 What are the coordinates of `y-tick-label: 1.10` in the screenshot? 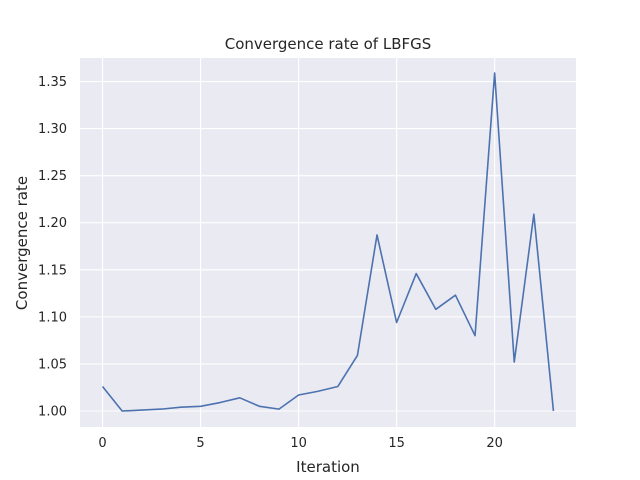 It's located at (52, 317).